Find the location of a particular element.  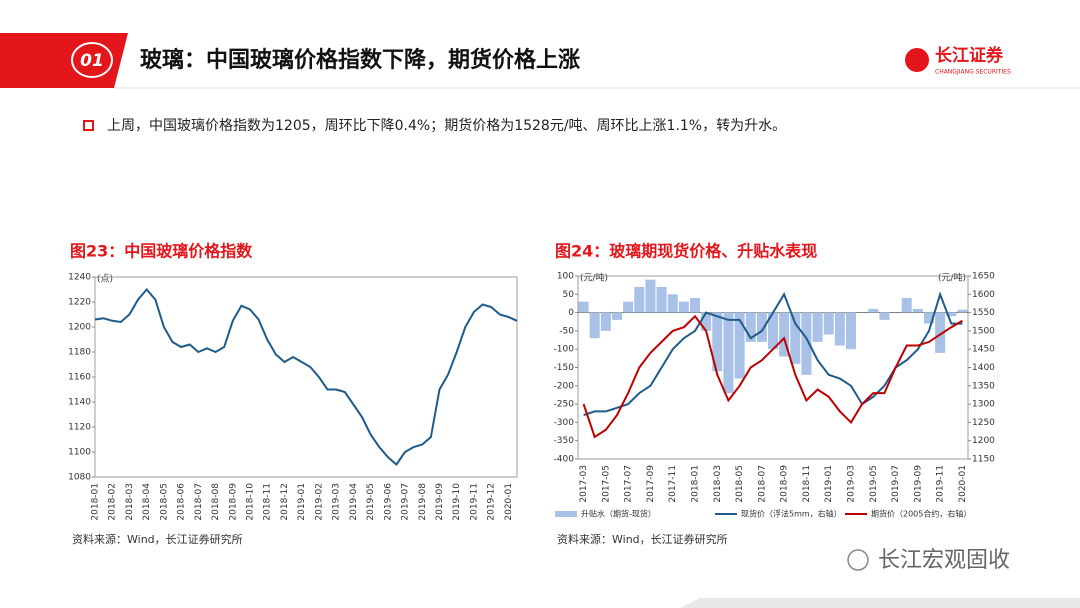

y2-tick-label: 1200 is located at coordinates (983, 441).